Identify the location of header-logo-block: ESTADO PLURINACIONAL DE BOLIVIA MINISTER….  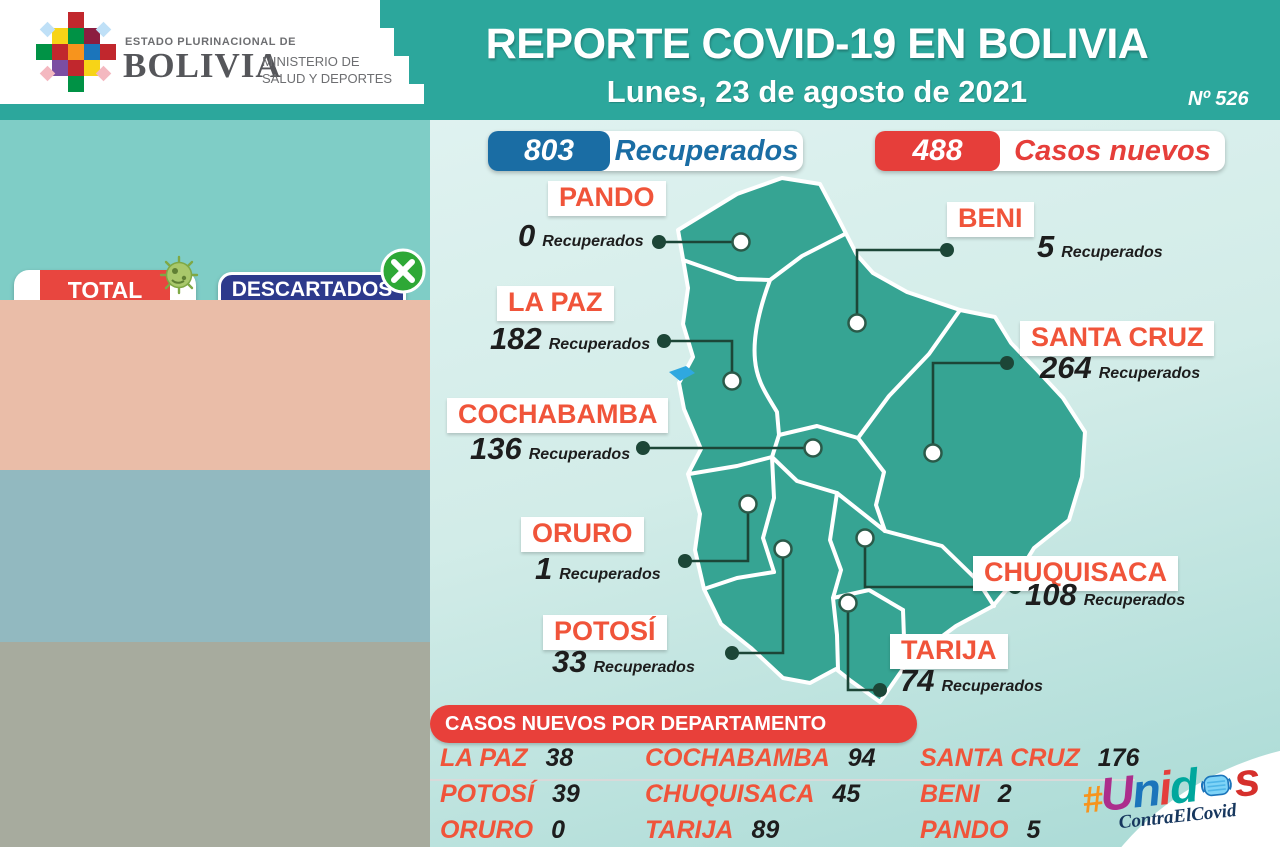
(212, 52).